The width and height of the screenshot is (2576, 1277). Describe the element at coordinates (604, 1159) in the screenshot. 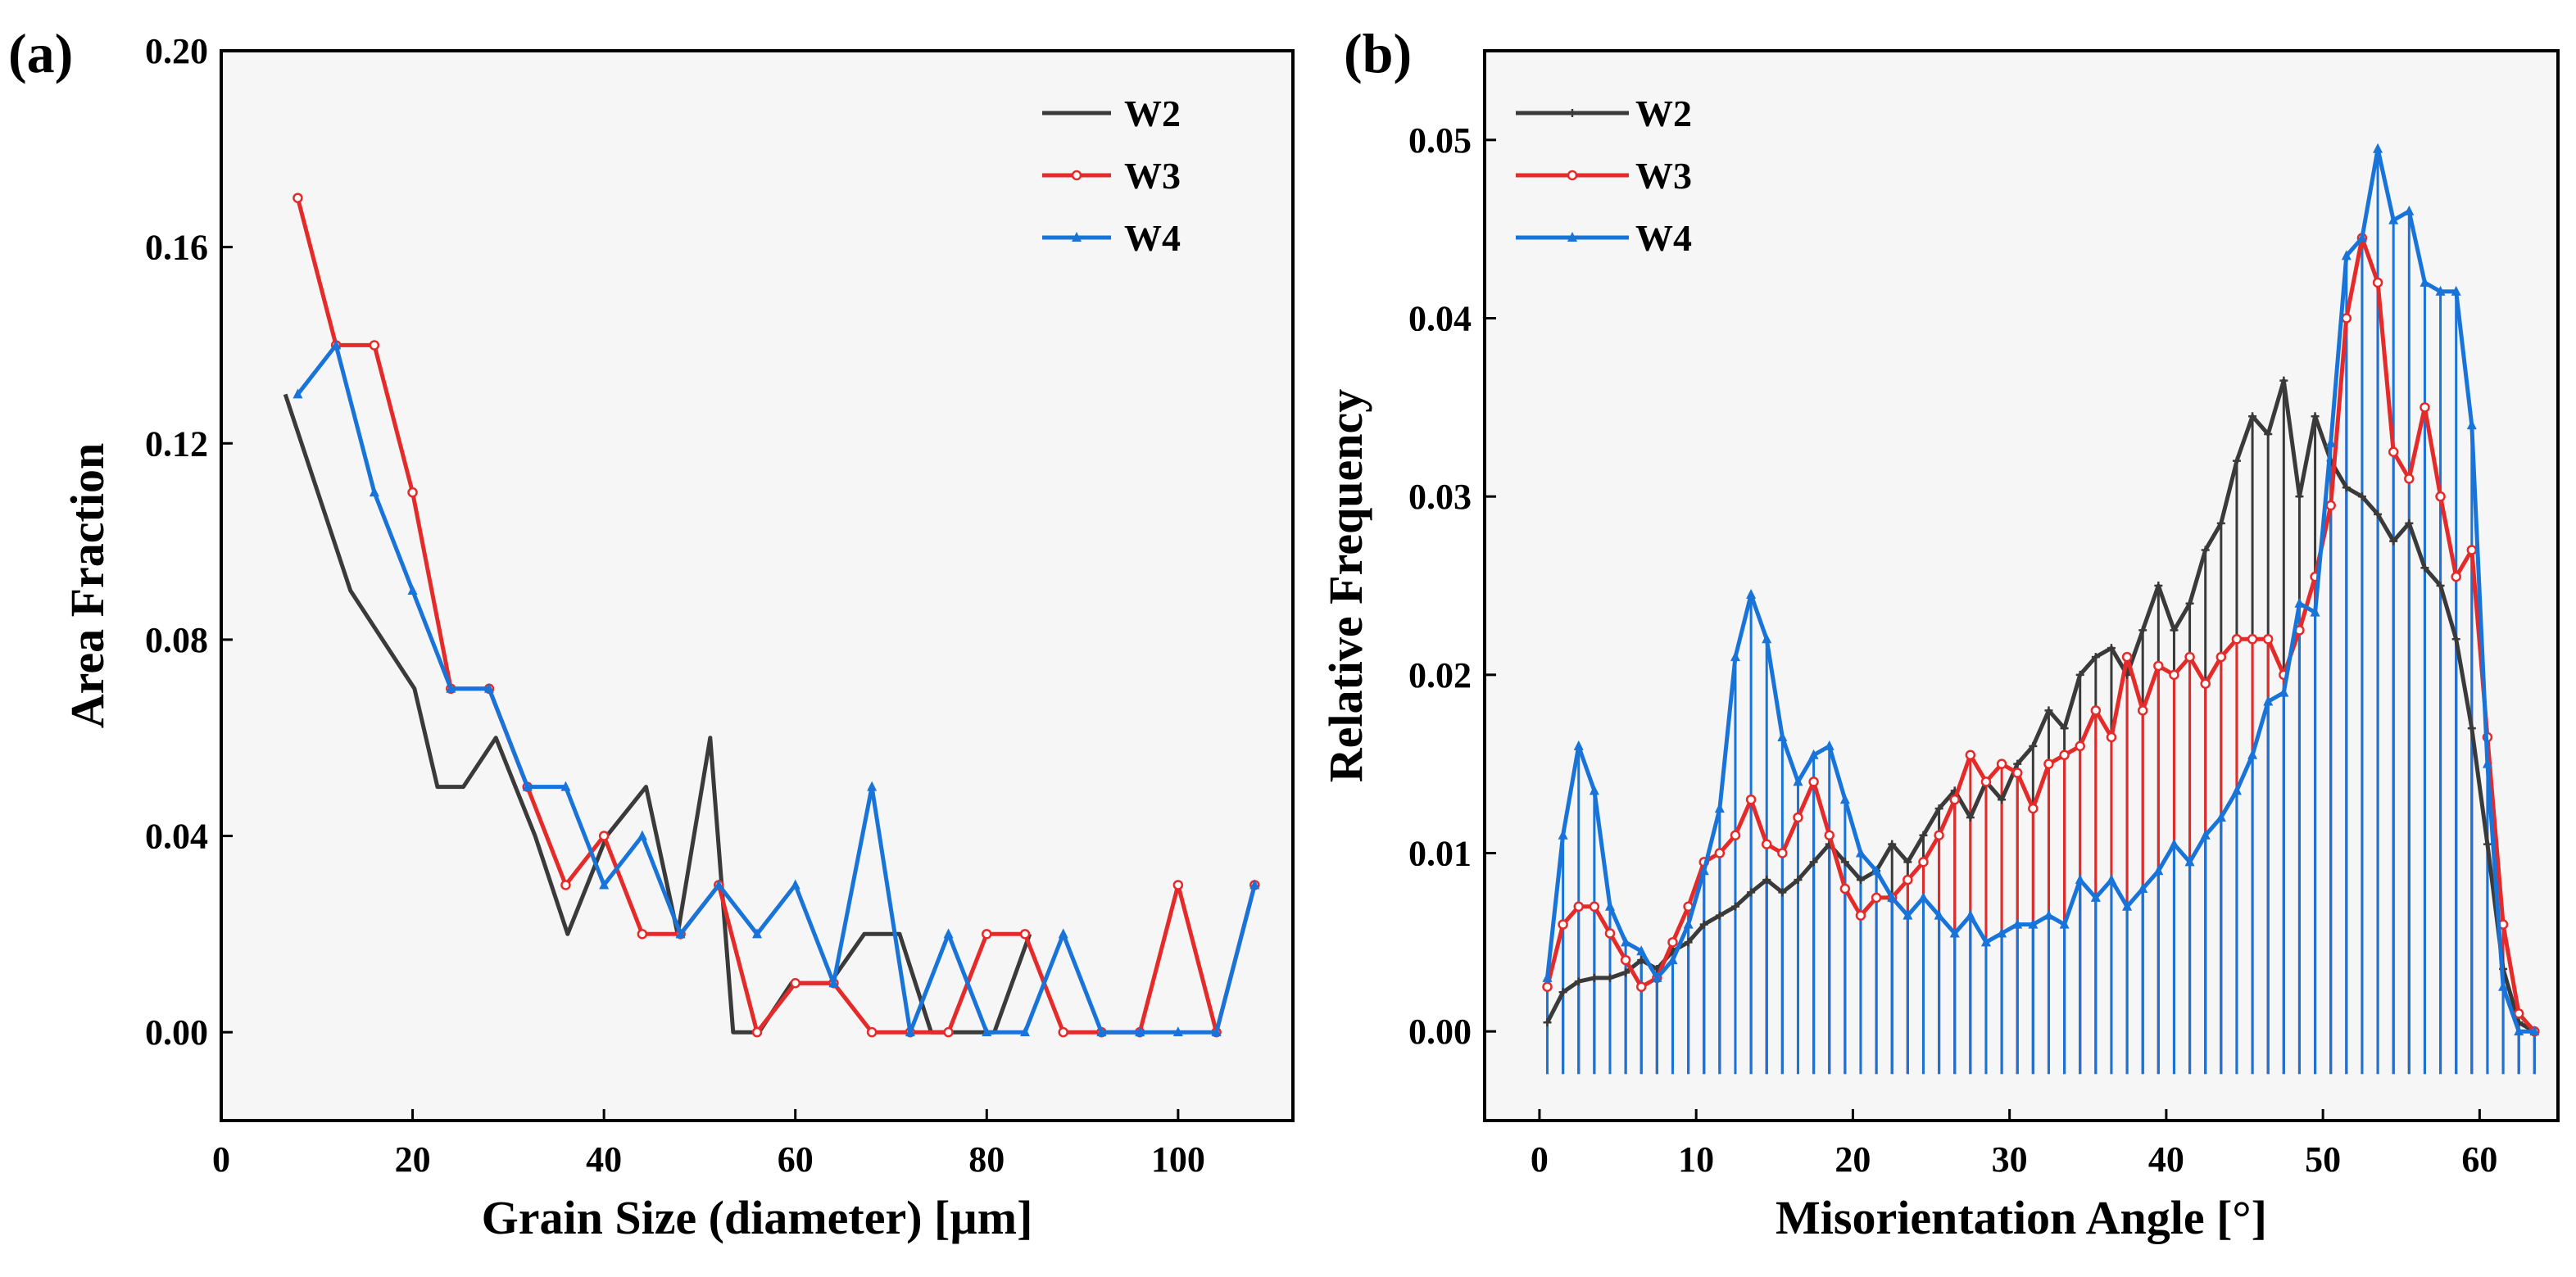

I see `x-tick-label-a-2: 40` at that location.